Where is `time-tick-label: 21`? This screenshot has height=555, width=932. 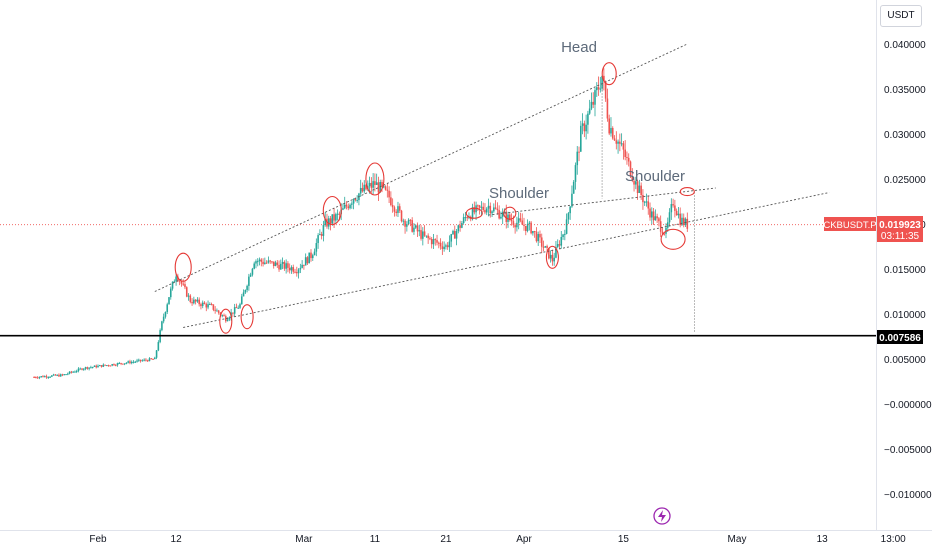 time-tick-label: 21 is located at coordinates (446, 539).